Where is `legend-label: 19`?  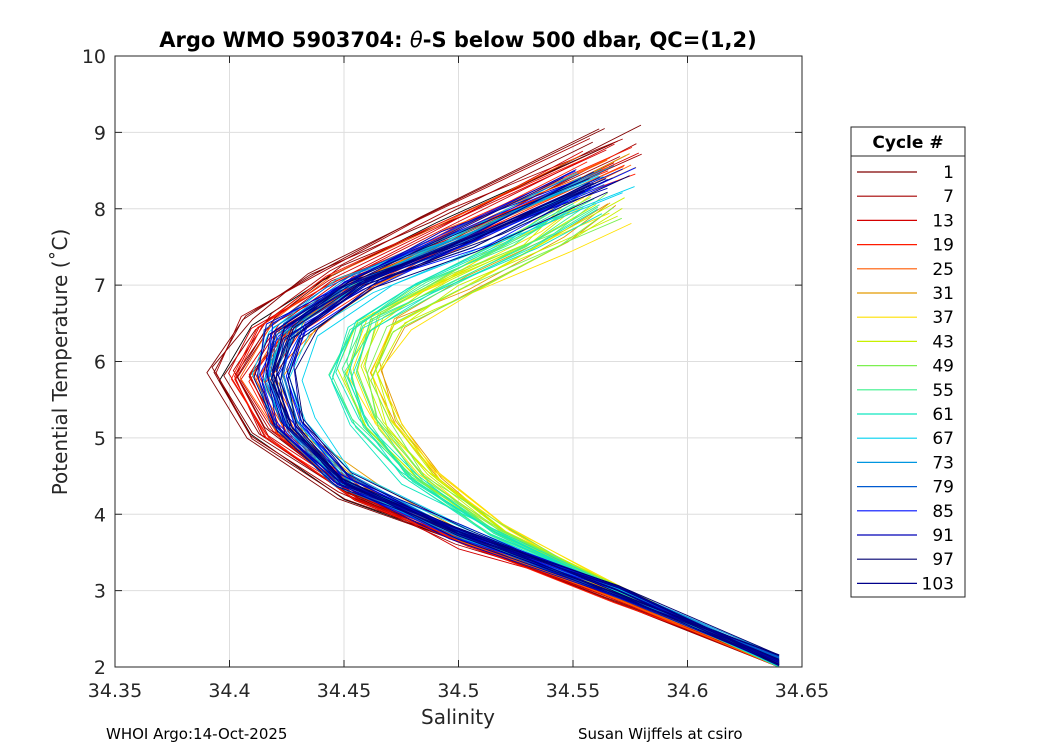
legend-label: 19 is located at coordinates (943, 246).